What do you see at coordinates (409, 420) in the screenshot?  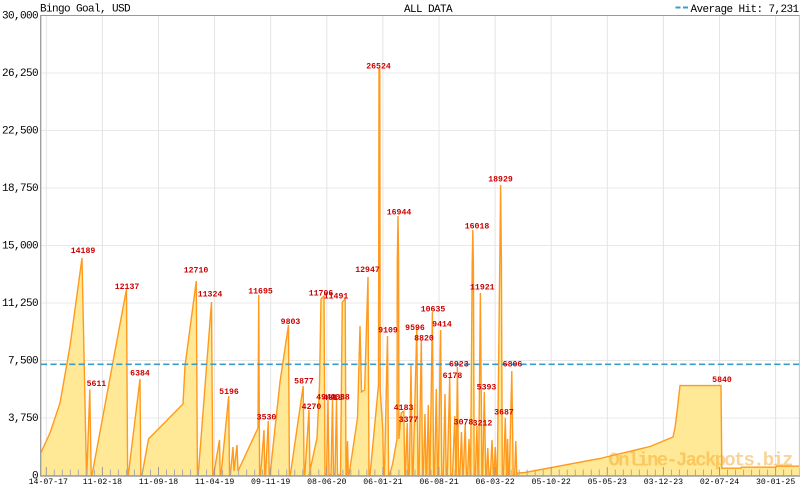 I see `svg-text: 3377` at bounding box center [409, 420].